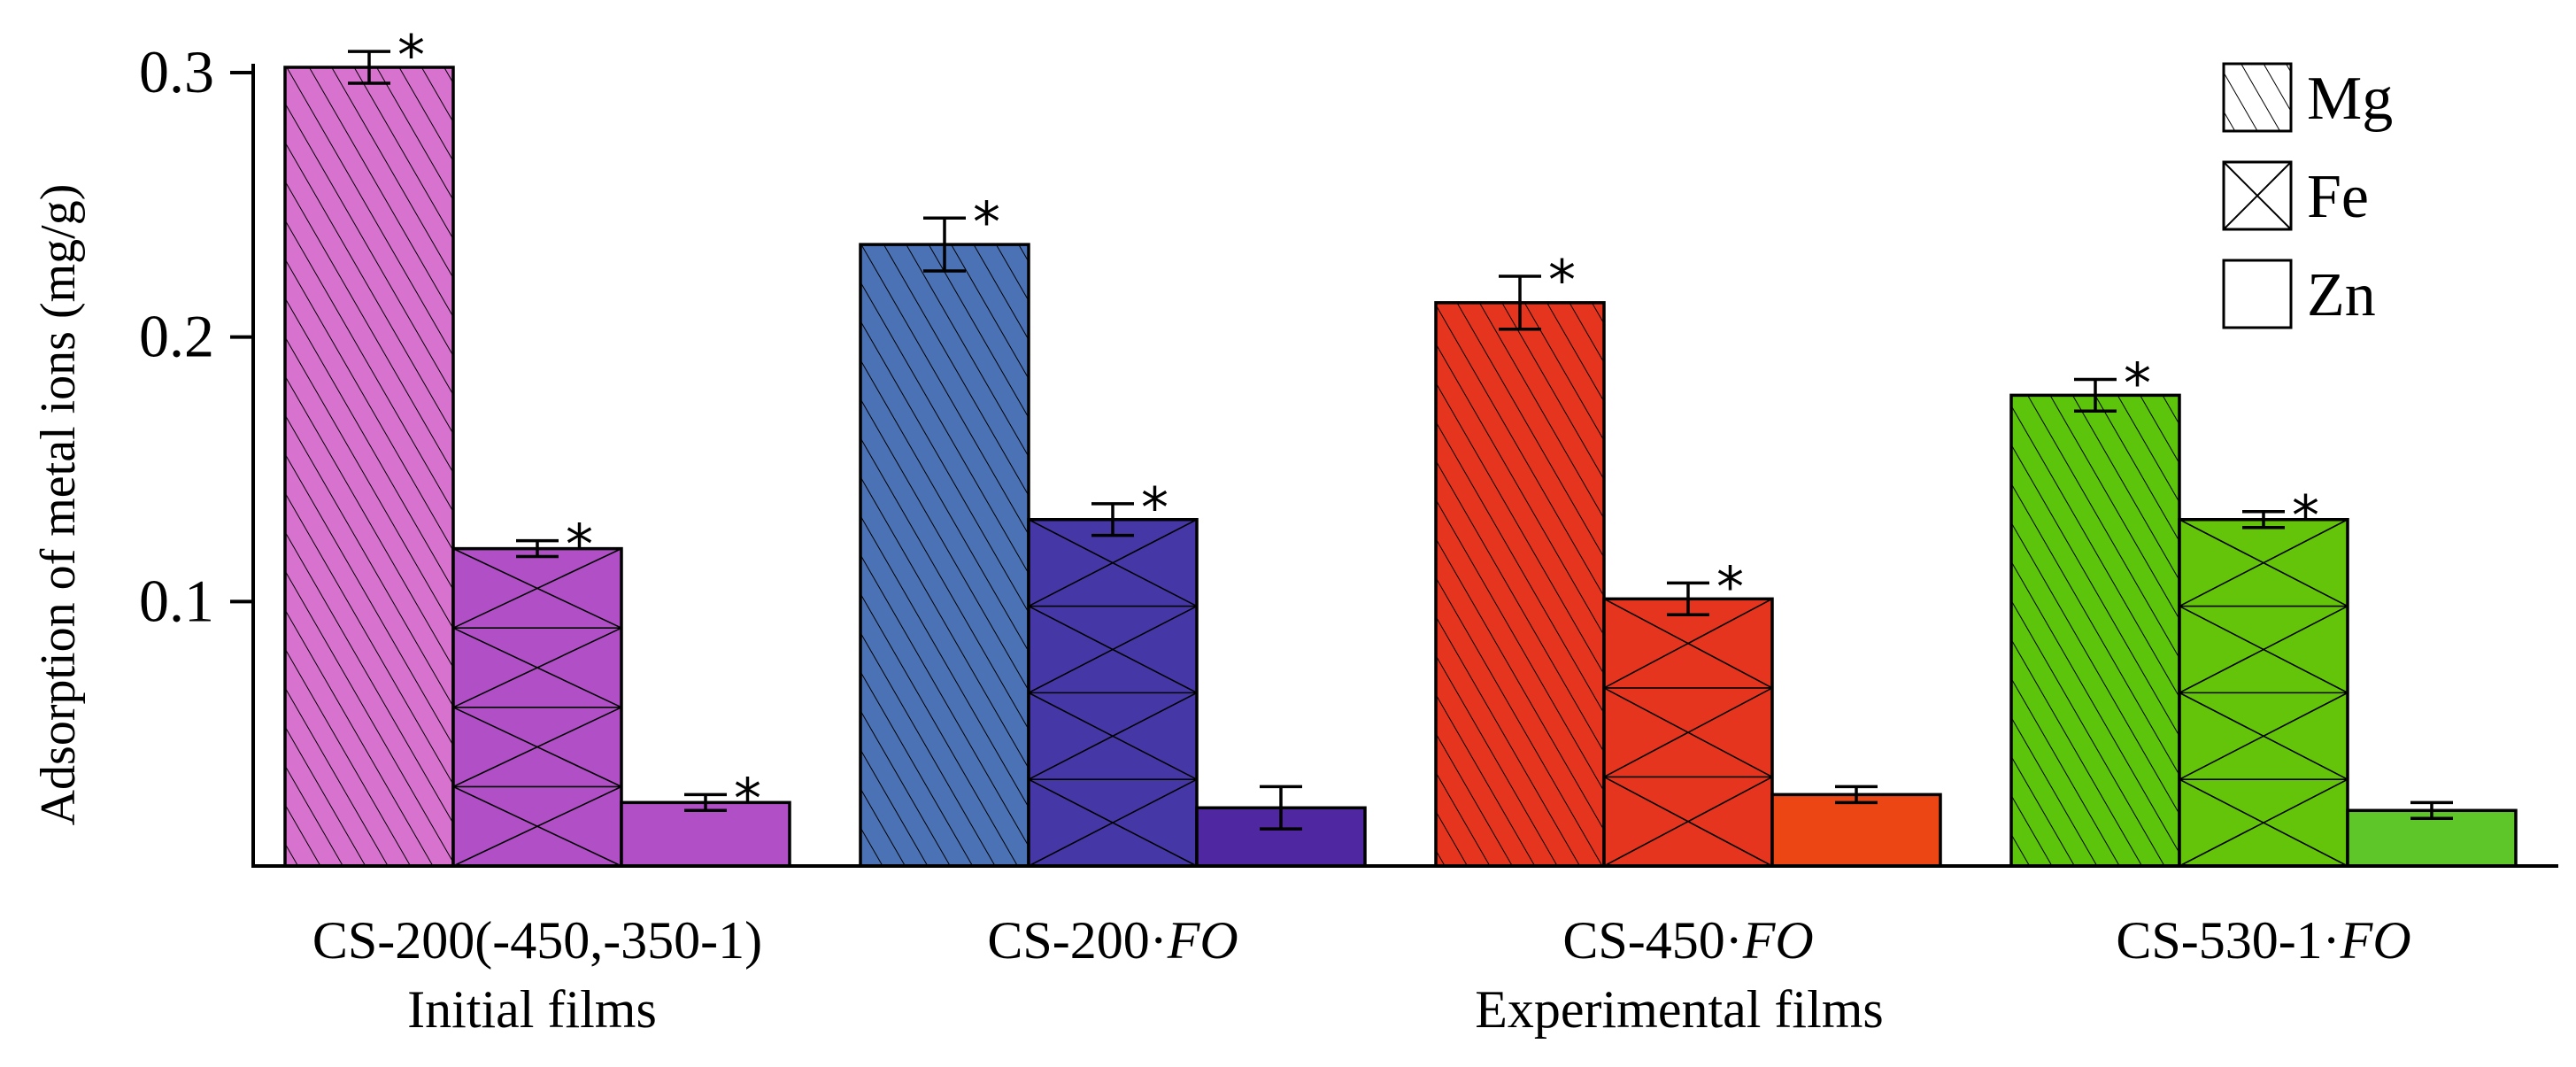 The width and height of the screenshot is (2576, 1067). I want to click on category-label: CS-450·FO, so click(1687, 940).